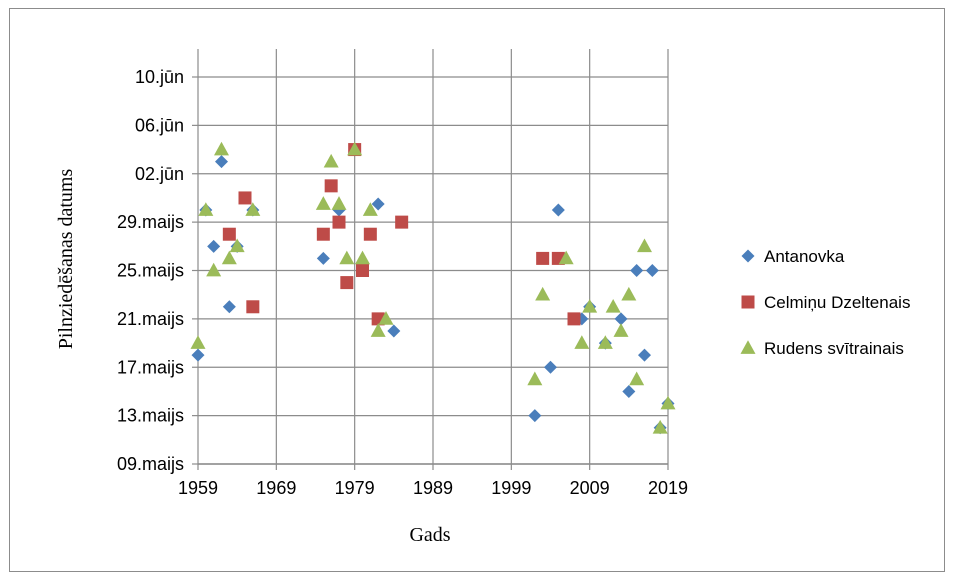  I want to click on y-tick-label: 09.maijs, so click(150, 464).